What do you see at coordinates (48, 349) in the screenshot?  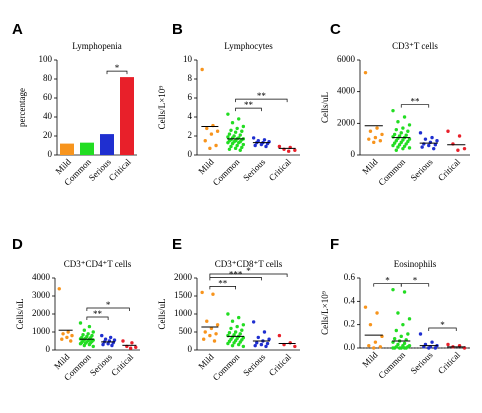 I see `y-tick-label: 0` at bounding box center [48, 349].